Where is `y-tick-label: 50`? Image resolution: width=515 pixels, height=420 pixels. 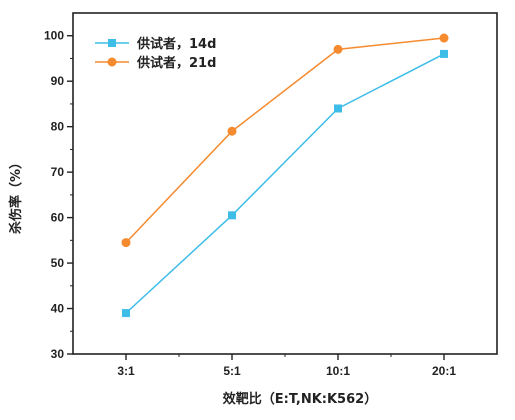 y-tick-label: 50 is located at coordinates (58, 263).